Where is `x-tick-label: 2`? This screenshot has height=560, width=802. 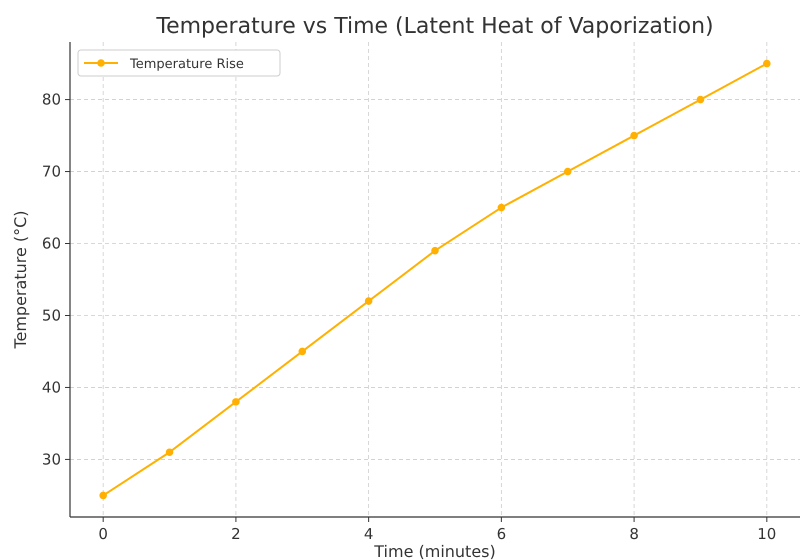 x-tick-label: 2 is located at coordinates (236, 534).